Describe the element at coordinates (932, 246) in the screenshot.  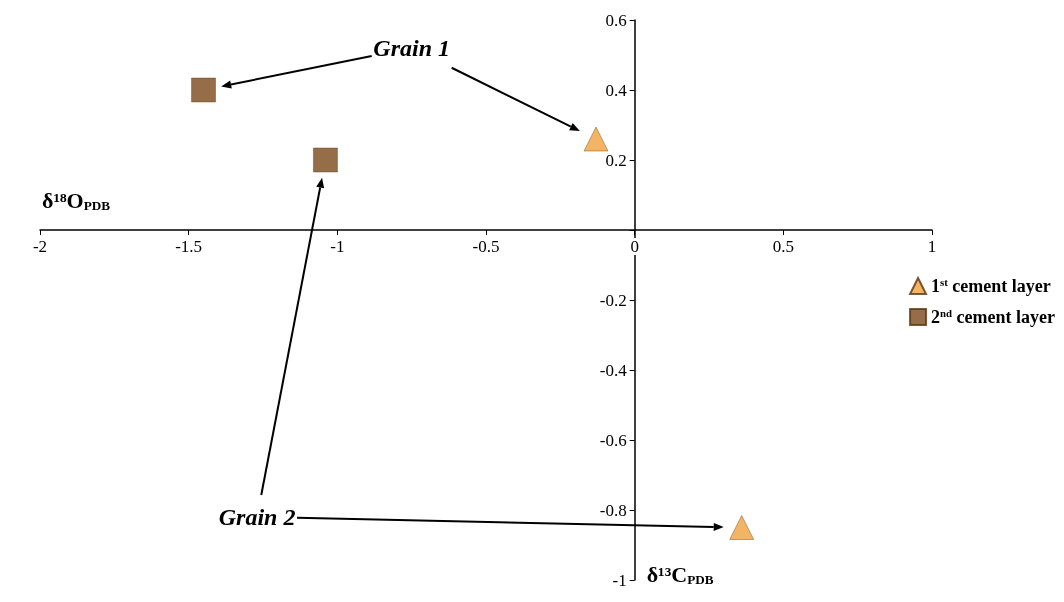
I see `x-tick-label: 1` at that location.